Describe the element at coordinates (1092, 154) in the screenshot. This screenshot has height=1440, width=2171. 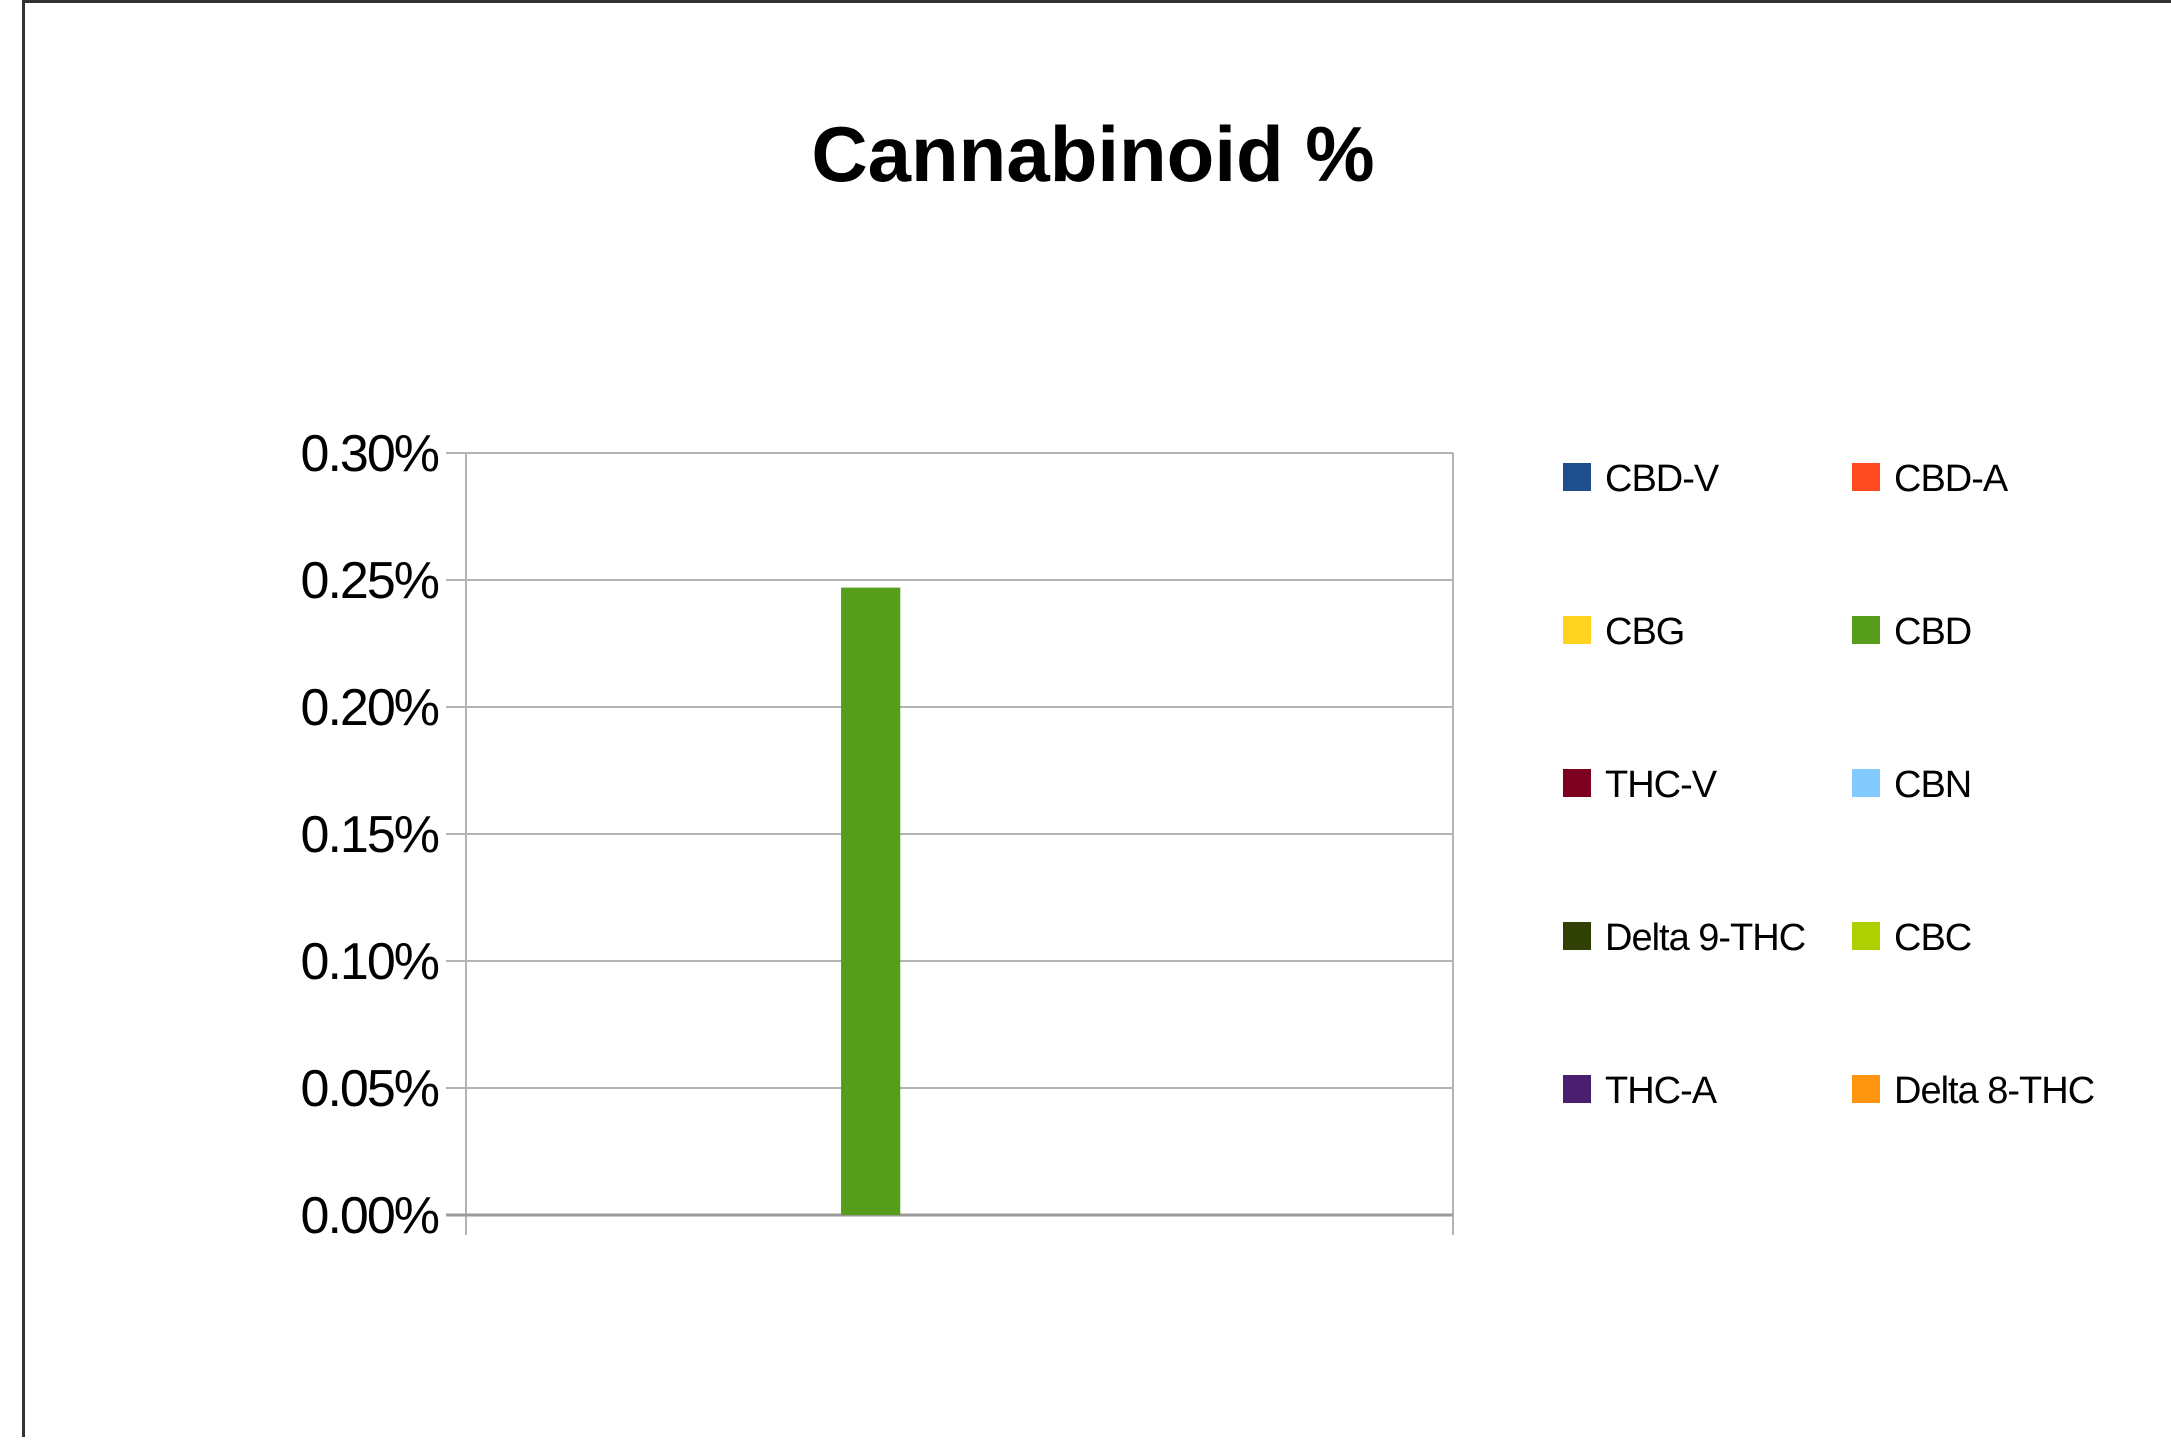
I see `chart-title: Cannabinoid %` at that location.